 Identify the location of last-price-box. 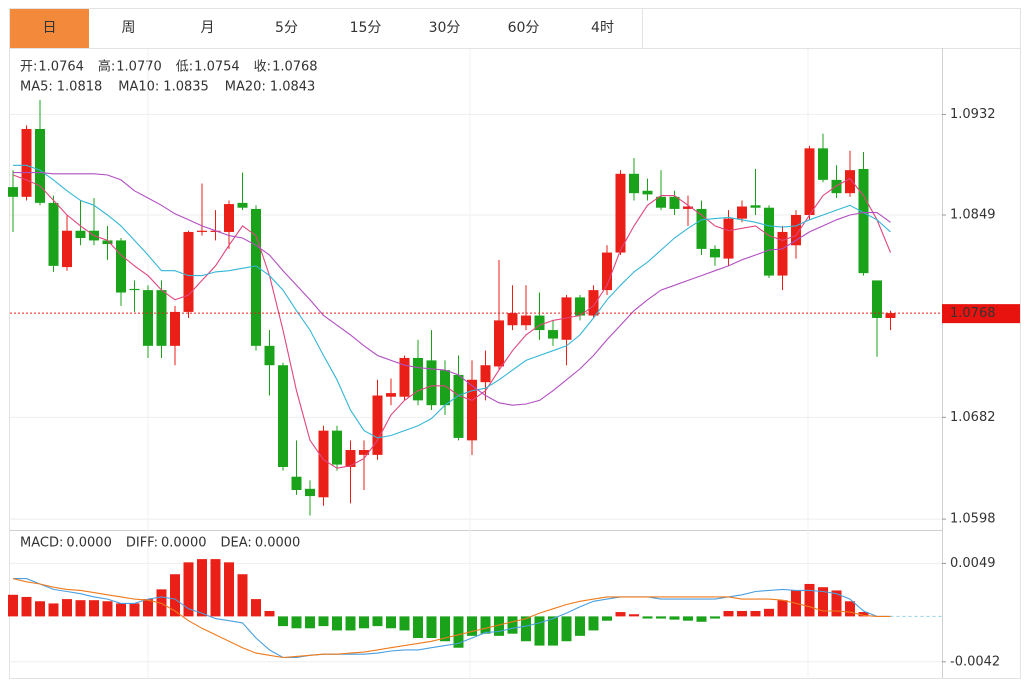
(981, 314).